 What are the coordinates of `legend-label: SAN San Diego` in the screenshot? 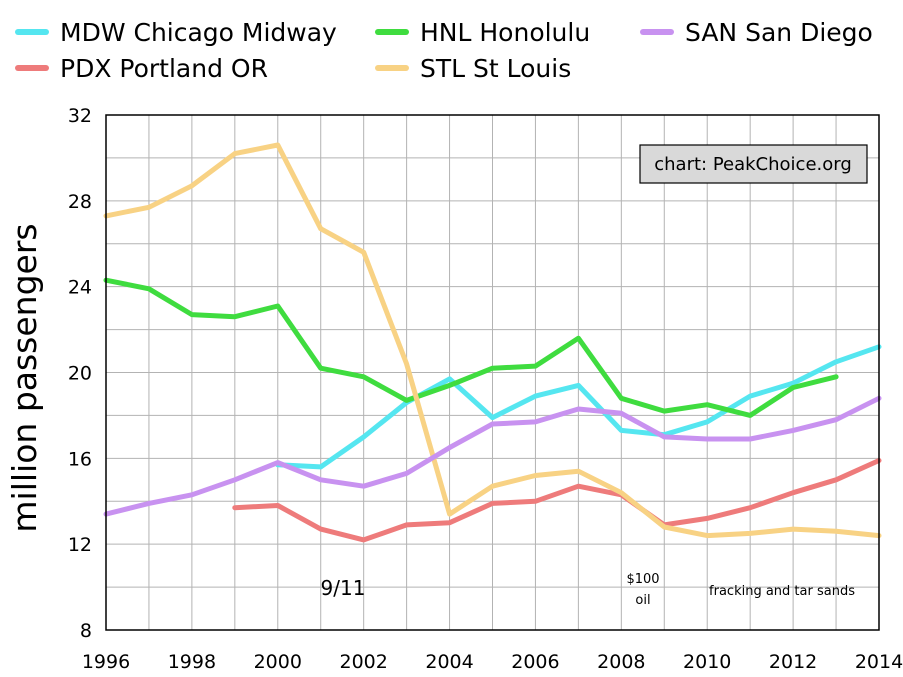 It's located at (779, 32).